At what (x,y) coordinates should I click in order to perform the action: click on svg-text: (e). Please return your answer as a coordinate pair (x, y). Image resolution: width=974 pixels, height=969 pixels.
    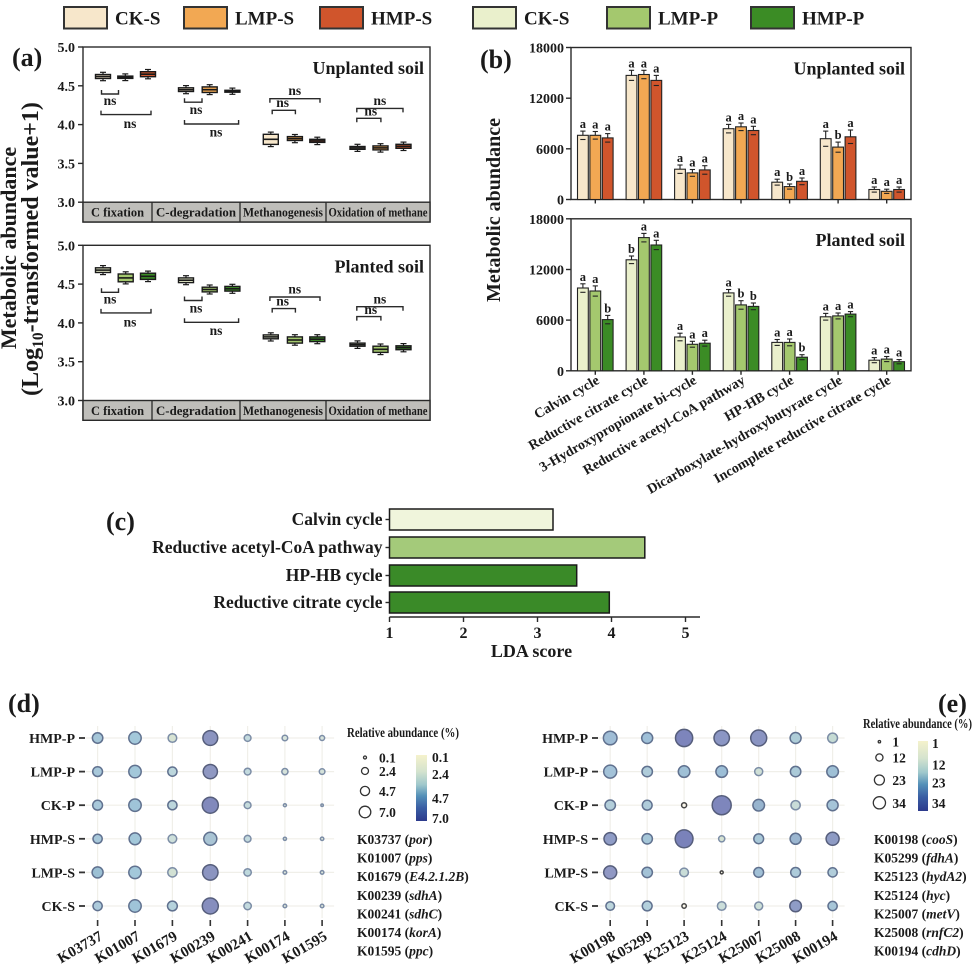
    Looking at the image, I should click on (952, 703).